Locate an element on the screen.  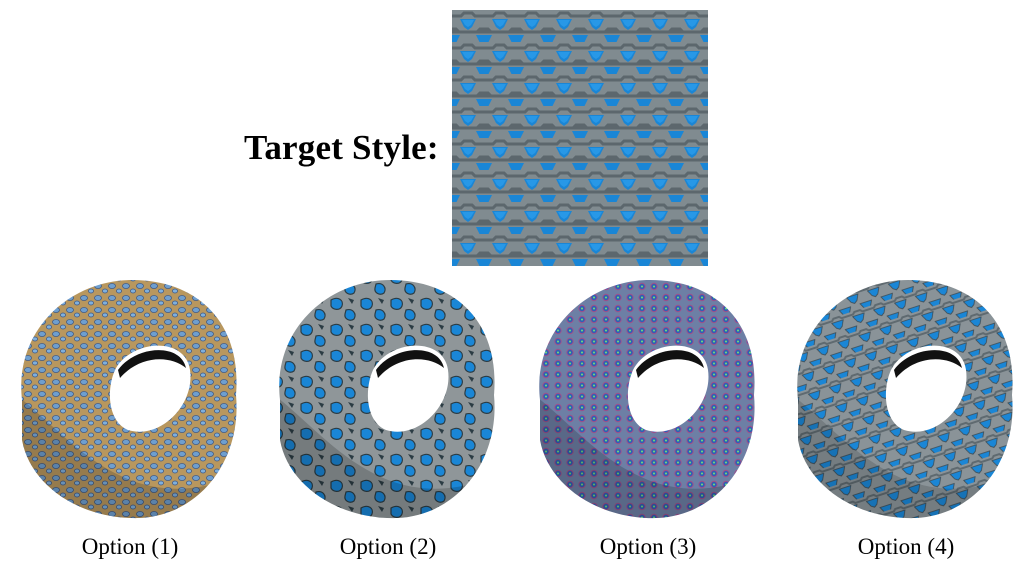
option-3: Option (3) is located at coordinates (648, 420).